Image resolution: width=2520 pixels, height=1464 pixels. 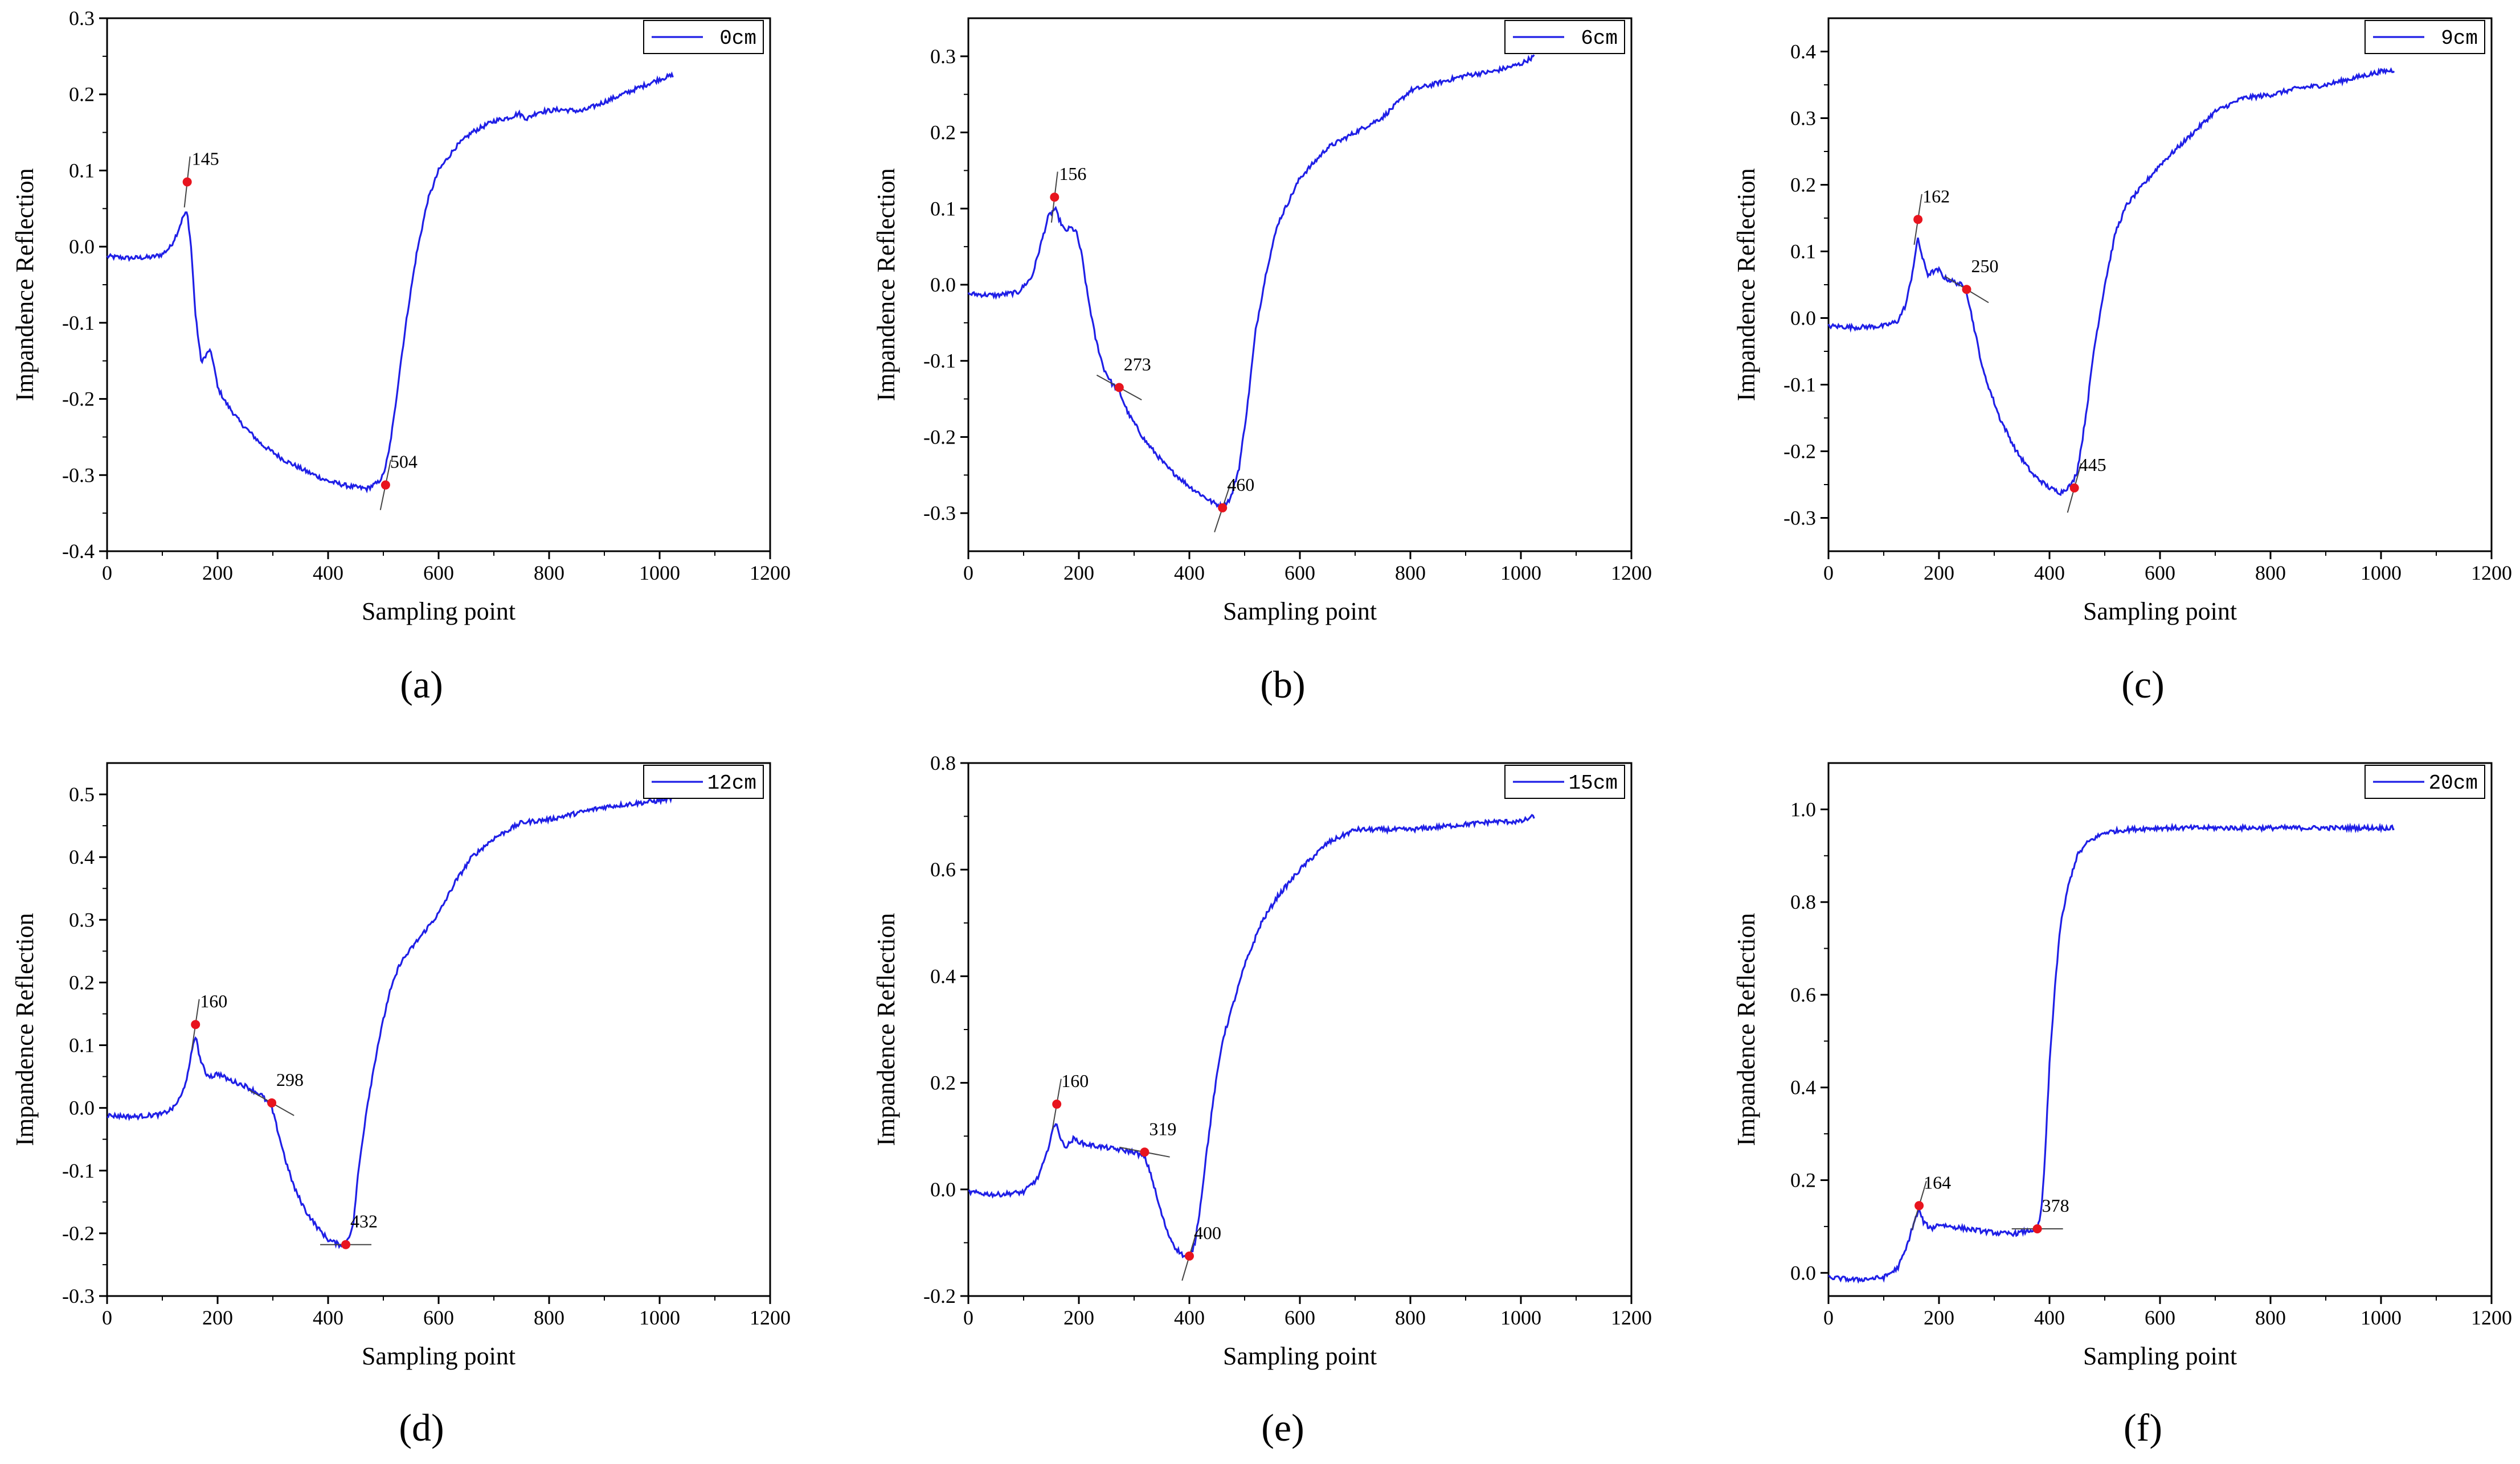 I want to click on panel-caption: (b), so click(x=1282, y=684).